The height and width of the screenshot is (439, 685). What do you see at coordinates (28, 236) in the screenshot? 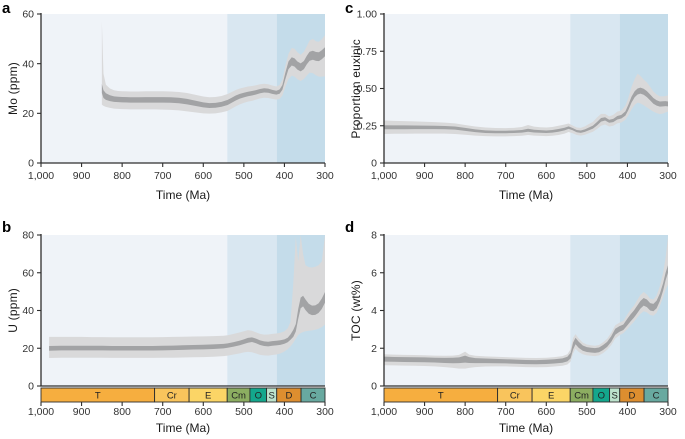
I see `svg-text: 80` at bounding box center [28, 236].